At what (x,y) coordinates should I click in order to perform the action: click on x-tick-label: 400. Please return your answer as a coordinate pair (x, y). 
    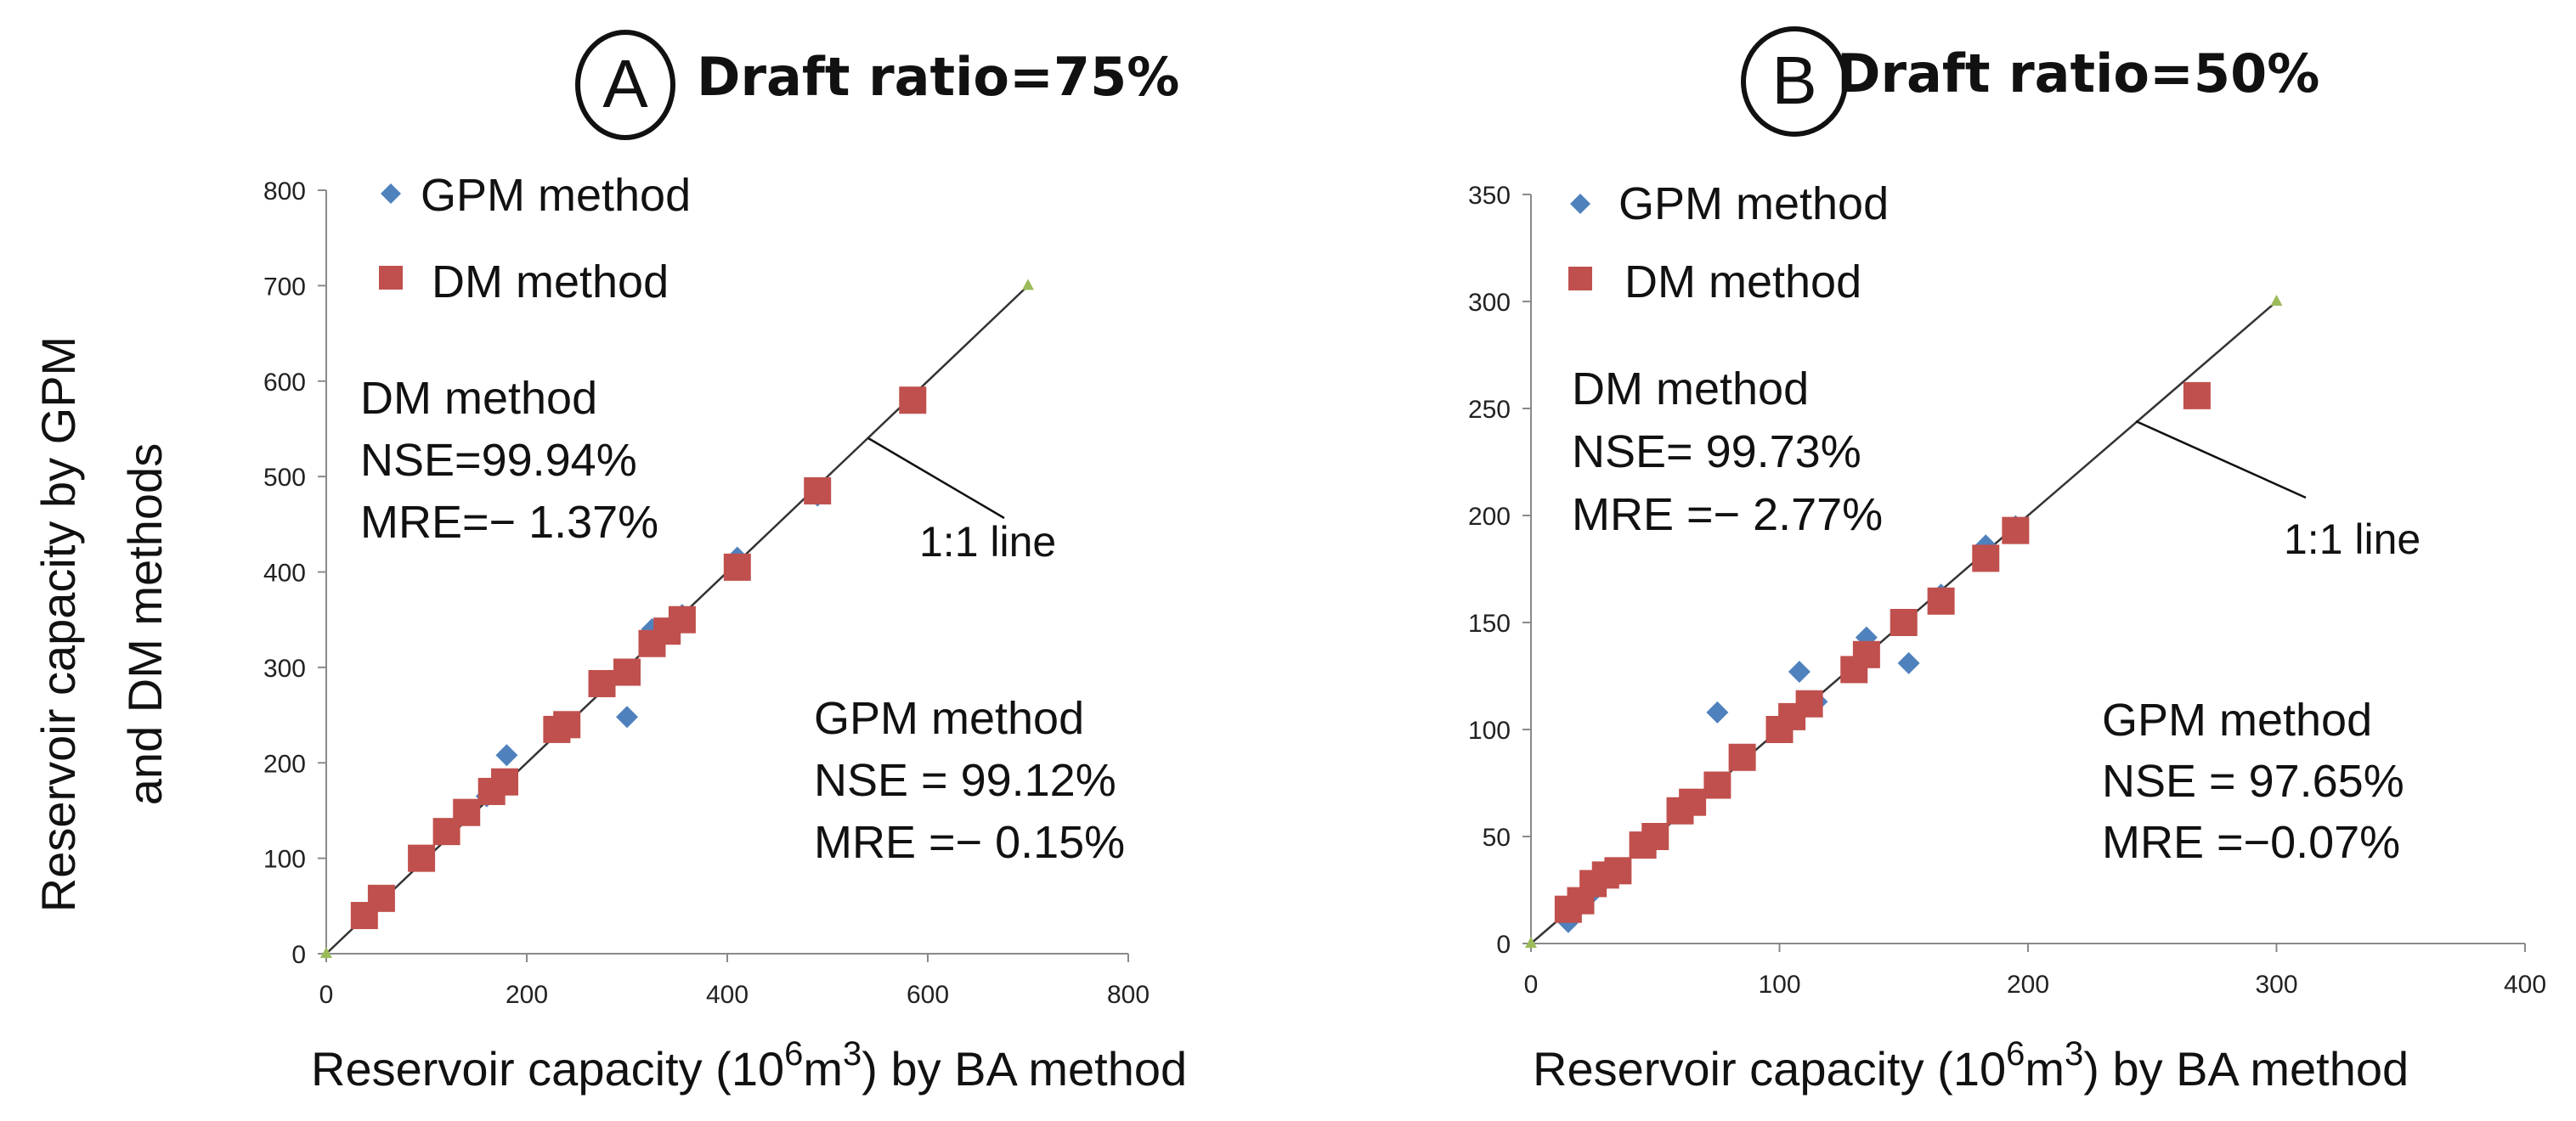
    Looking at the image, I should click on (2525, 985).